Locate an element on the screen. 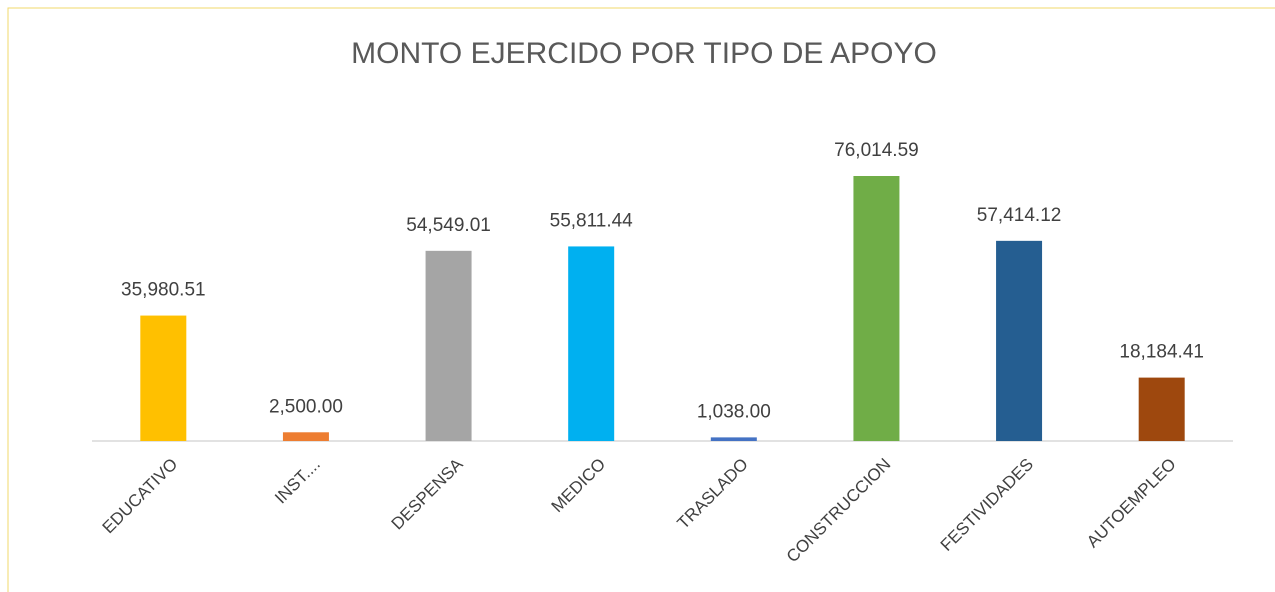 This screenshot has height=592, width=1275. x-tick-label: EDUCATIVO is located at coordinates (140, 496).